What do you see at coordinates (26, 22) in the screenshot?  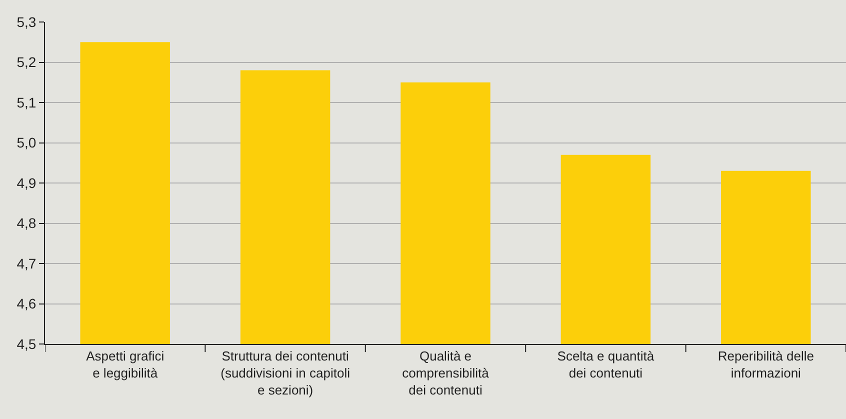 I see `y-tick-label: 5,3` at bounding box center [26, 22].